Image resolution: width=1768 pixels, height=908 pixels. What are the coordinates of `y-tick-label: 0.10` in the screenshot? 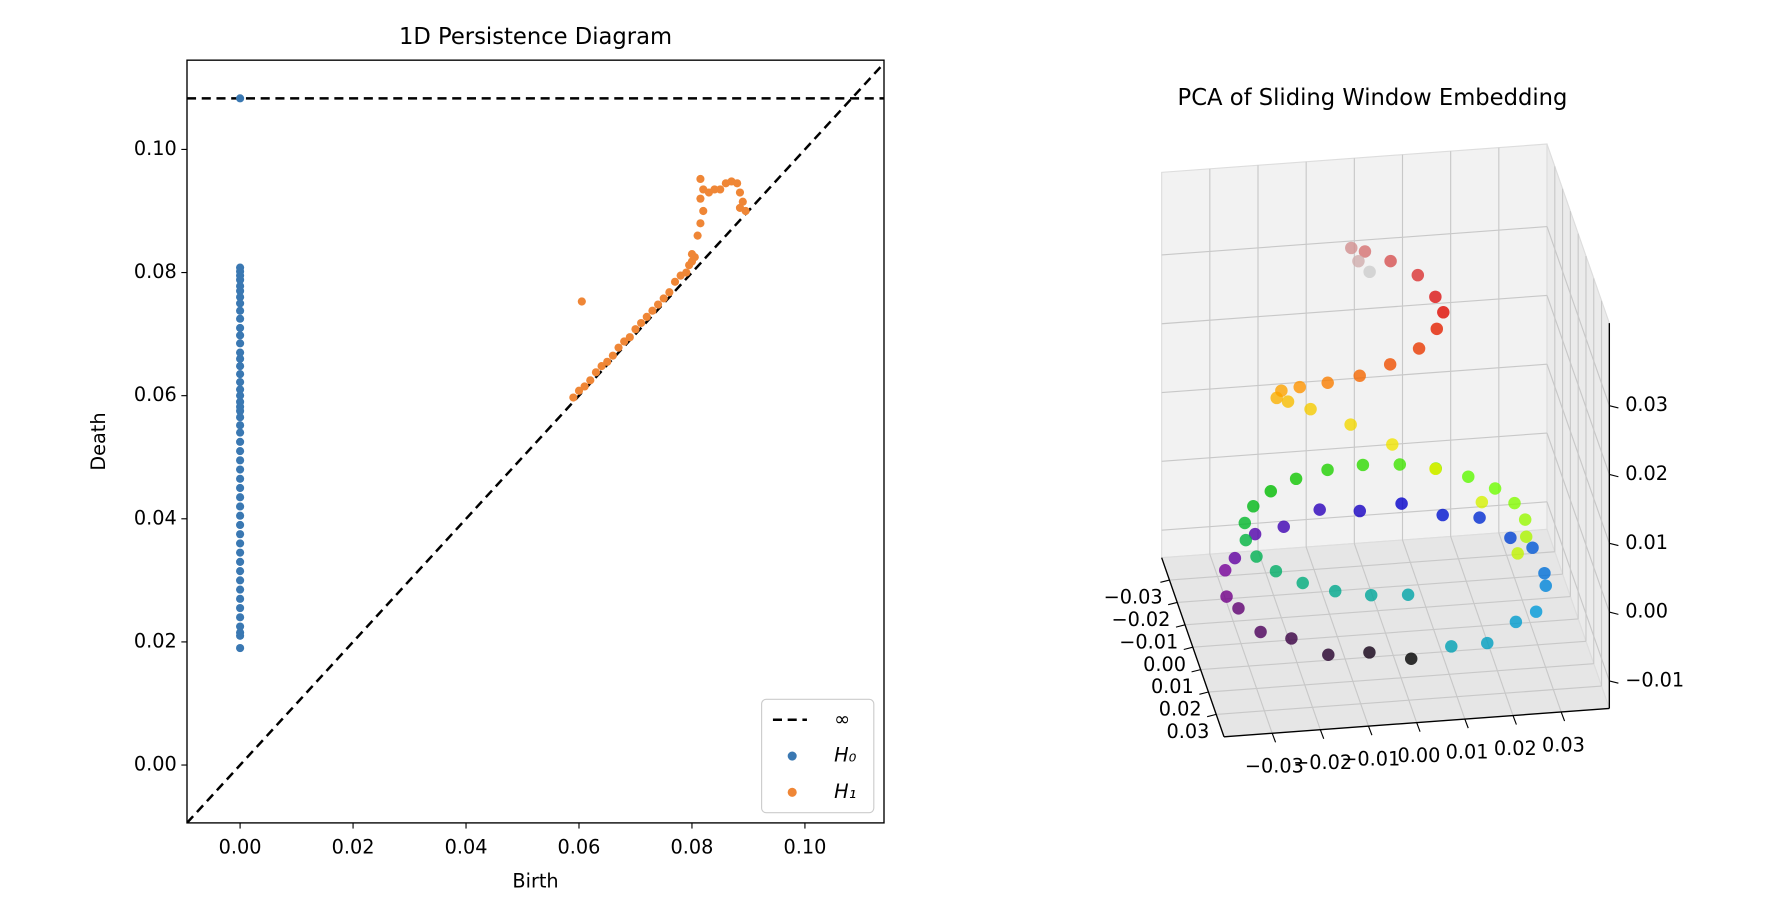 It's located at (155, 148).